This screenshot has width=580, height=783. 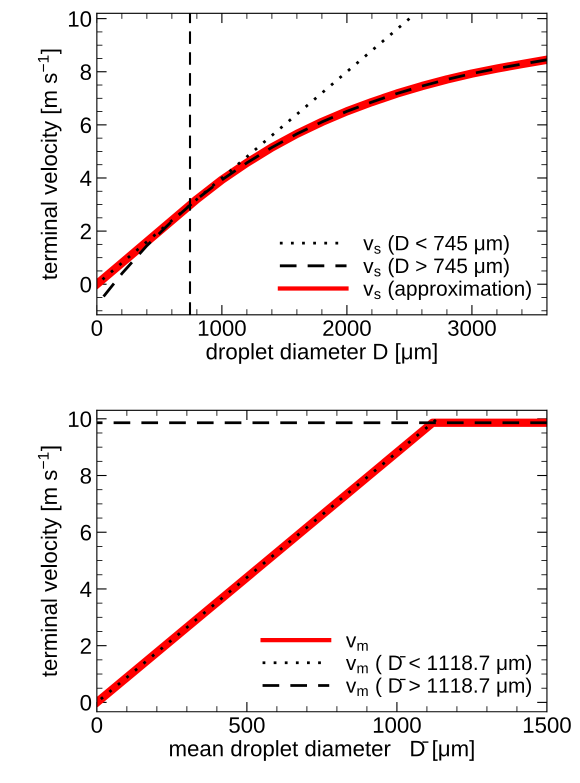 I want to click on x-tick-label: 1500, so click(x=547, y=725).